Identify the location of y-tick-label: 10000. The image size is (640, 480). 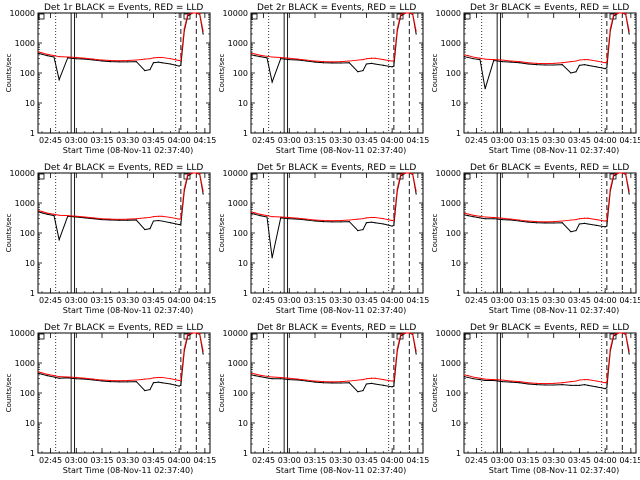
(22, 173).